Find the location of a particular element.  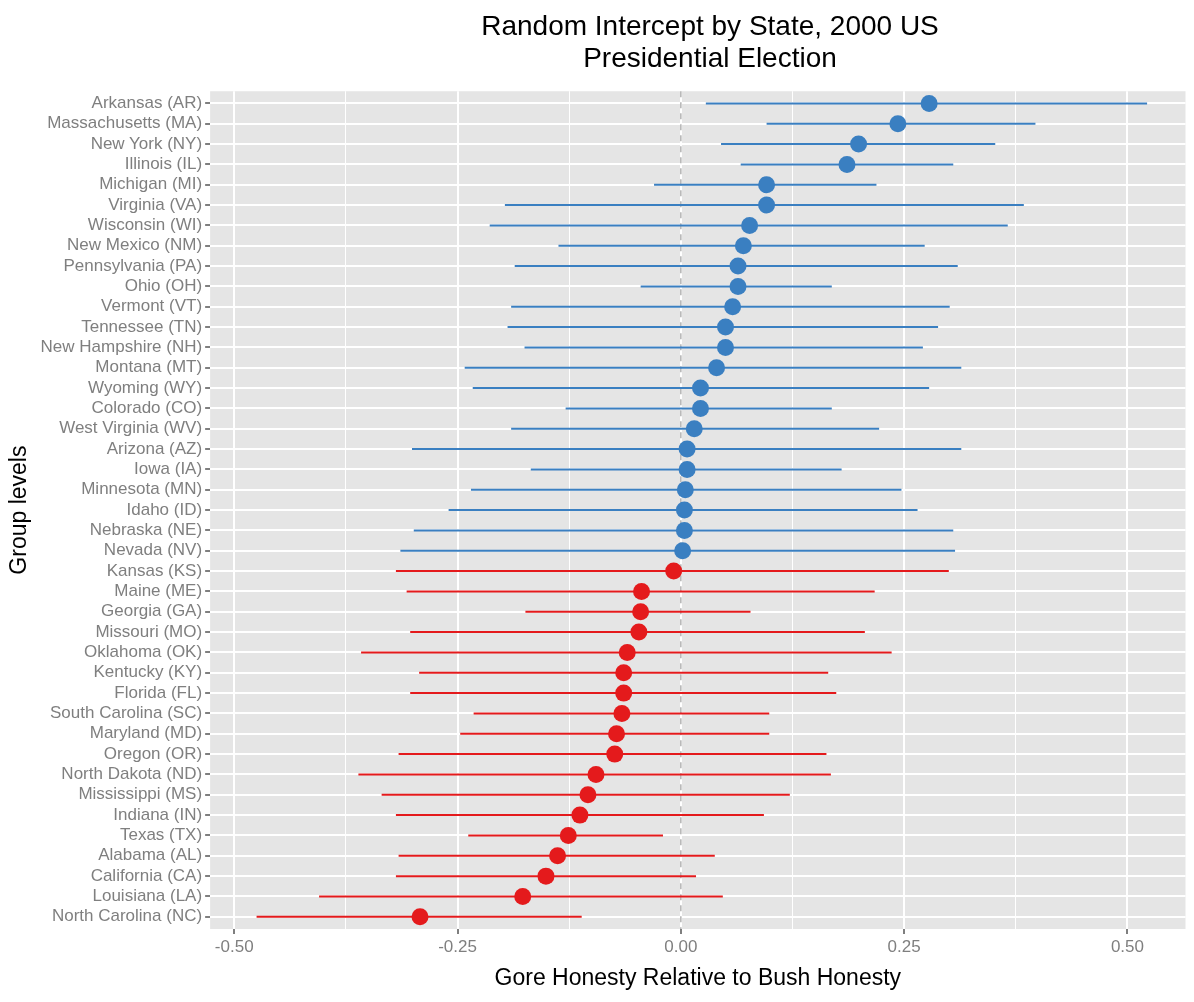

y-tick-label: Indiana (IN) is located at coordinates (158, 814).